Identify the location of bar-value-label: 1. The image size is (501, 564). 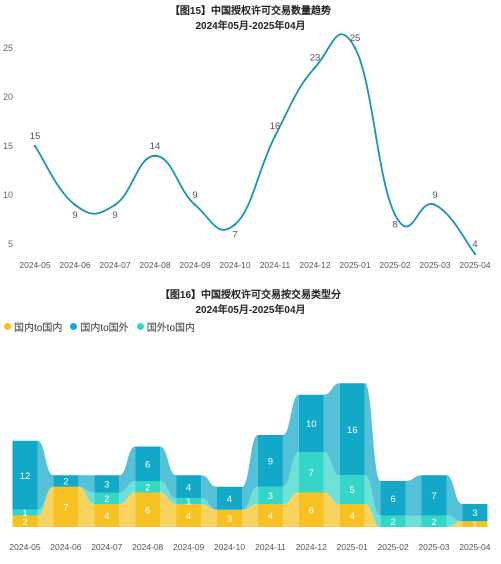
(24, 513).